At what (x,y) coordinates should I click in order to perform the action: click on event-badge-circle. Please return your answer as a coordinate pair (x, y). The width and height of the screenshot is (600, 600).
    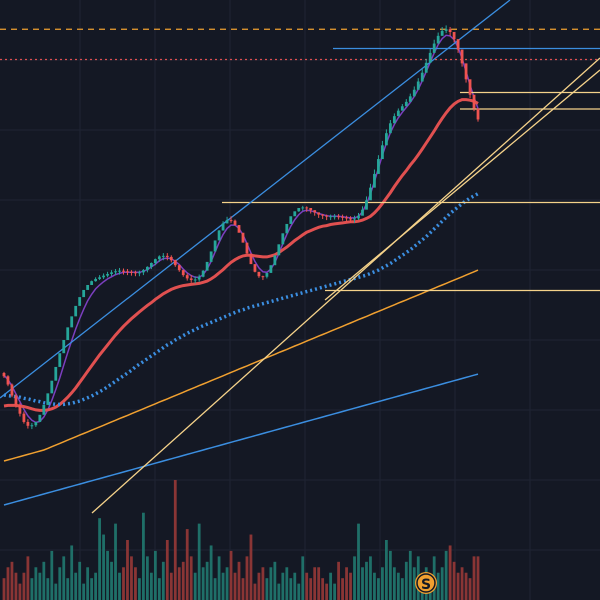
    Looking at the image, I should click on (426, 583).